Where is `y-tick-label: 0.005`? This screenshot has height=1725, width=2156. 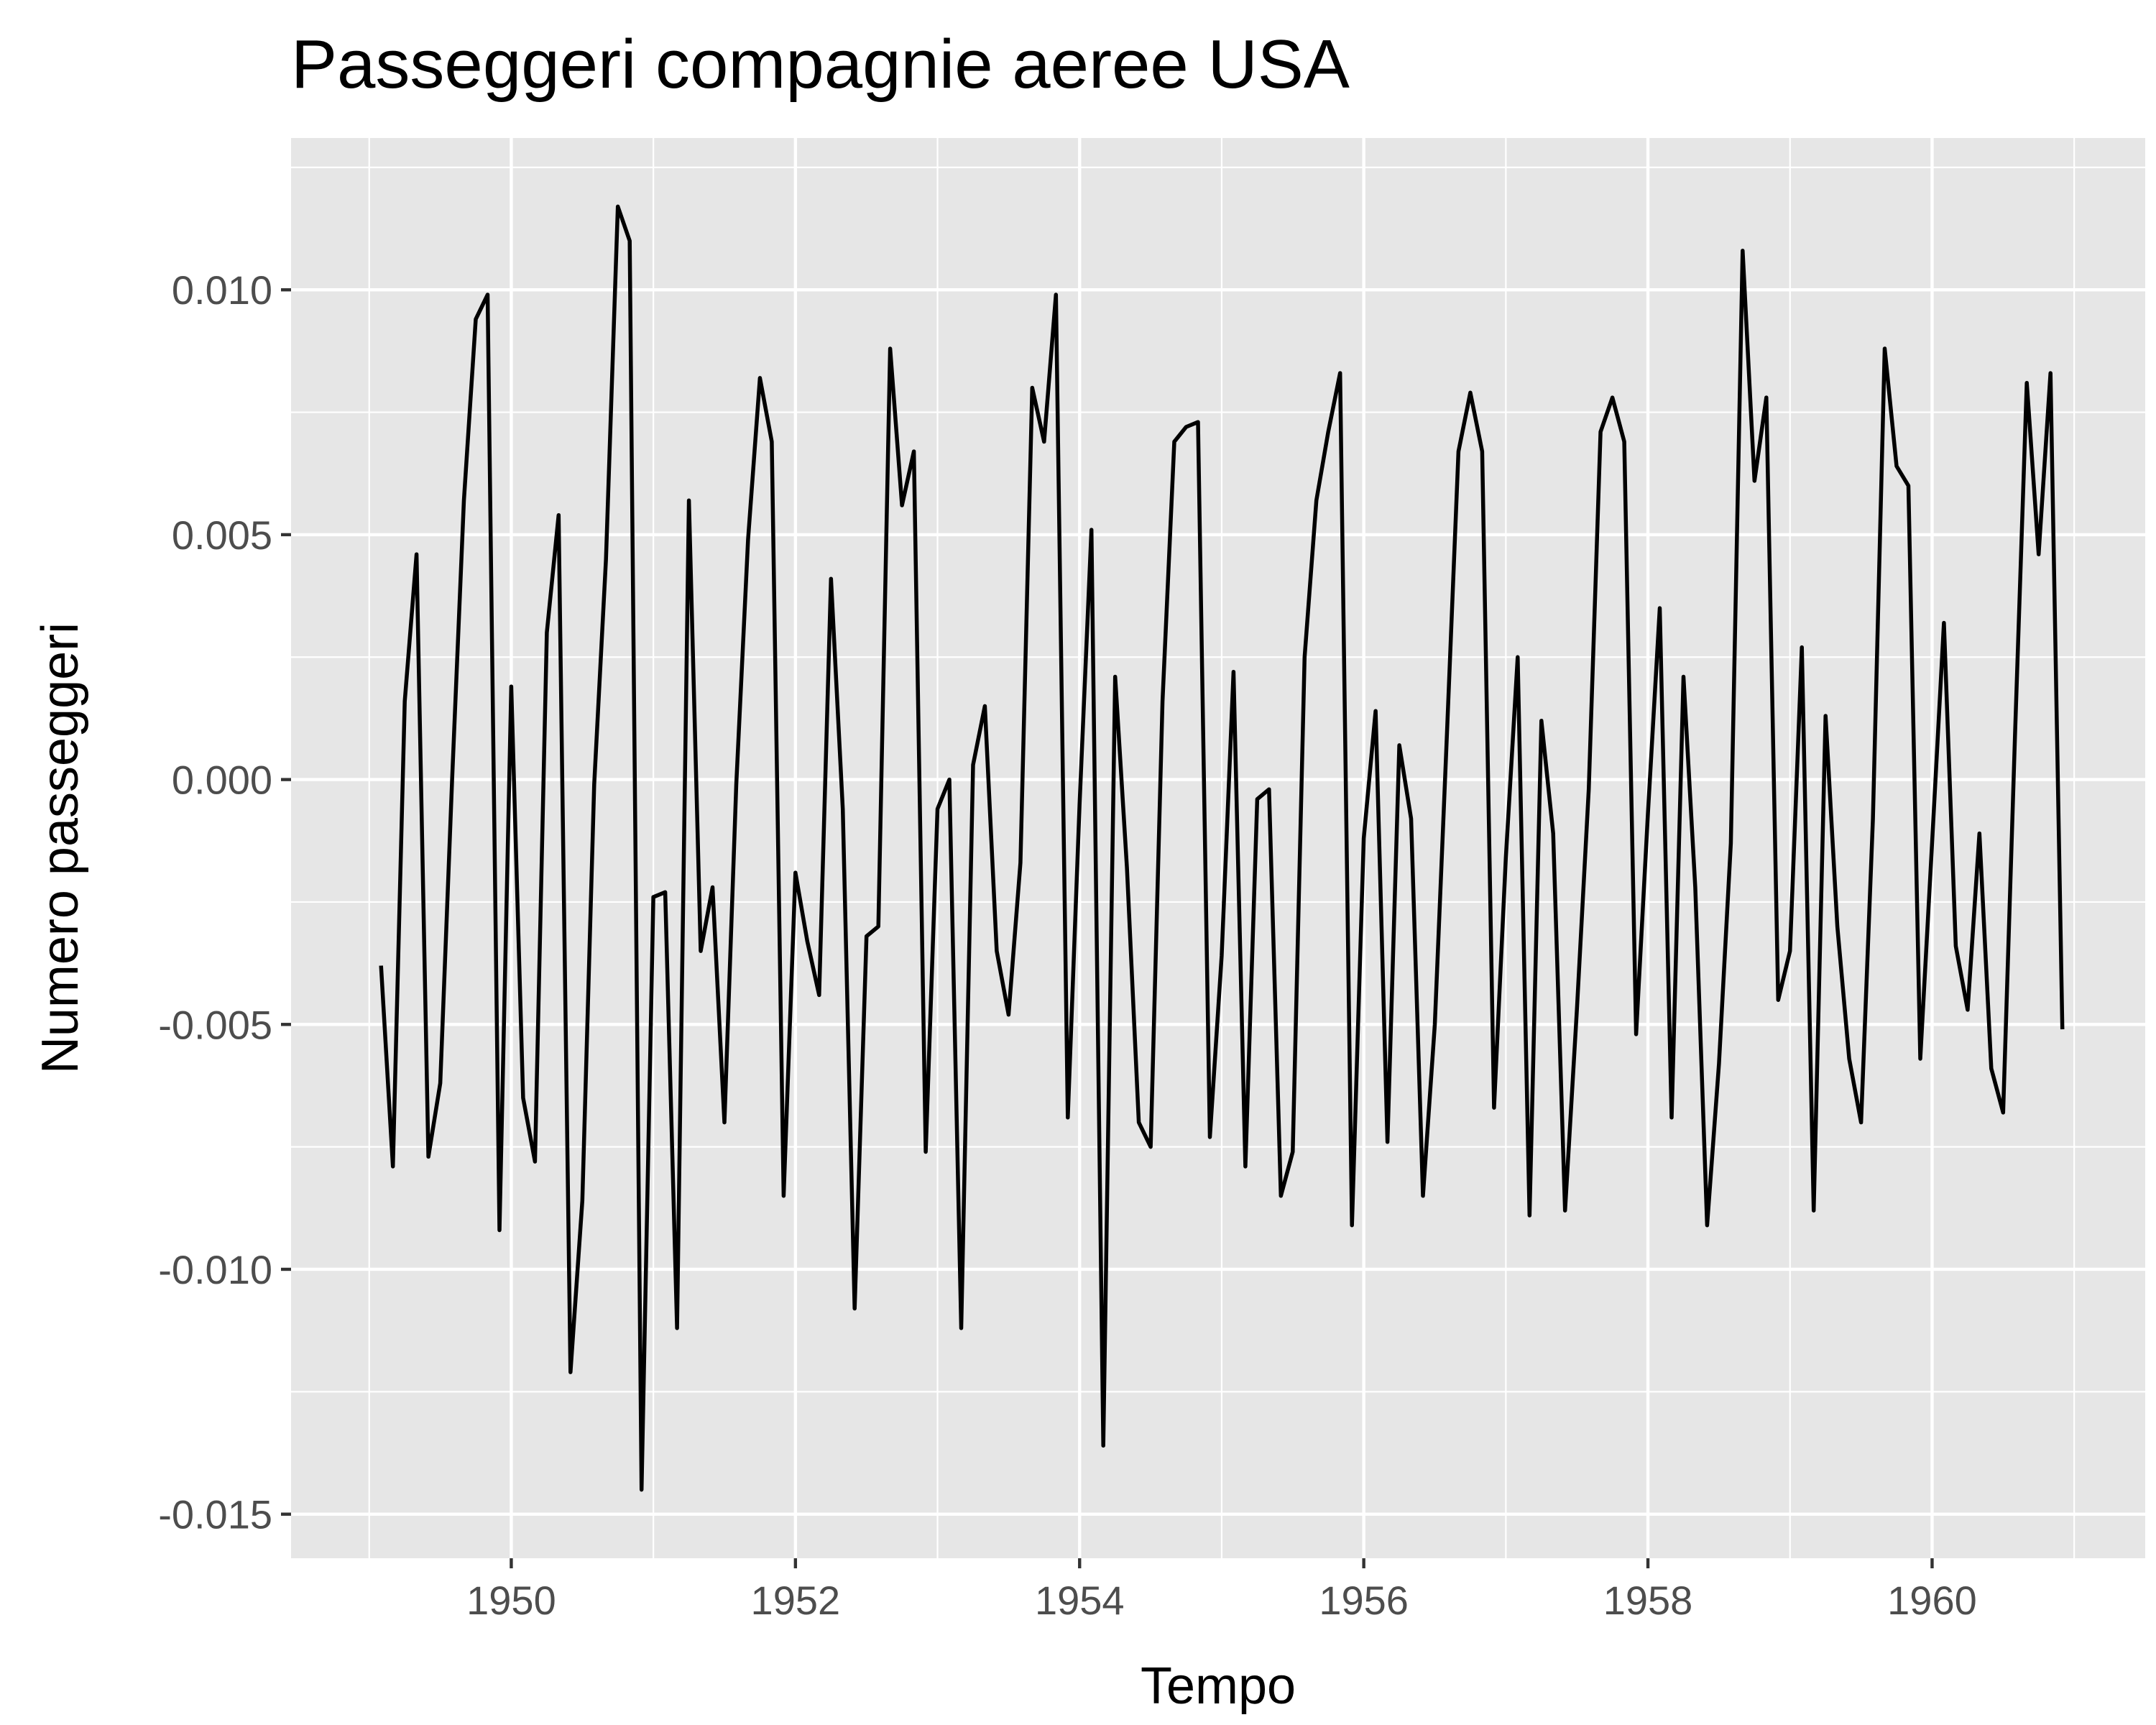 y-tick-label: 0.005 is located at coordinates (222, 535).